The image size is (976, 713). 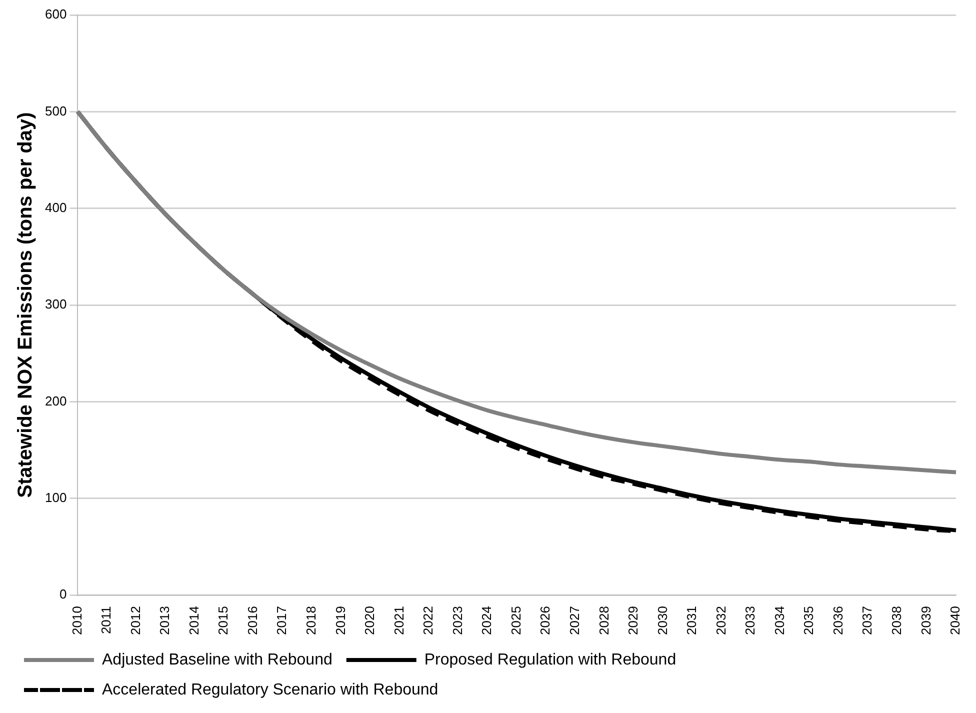 What do you see at coordinates (63, 594) in the screenshot?
I see `y-tick-label: 0` at bounding box center [63, 594].